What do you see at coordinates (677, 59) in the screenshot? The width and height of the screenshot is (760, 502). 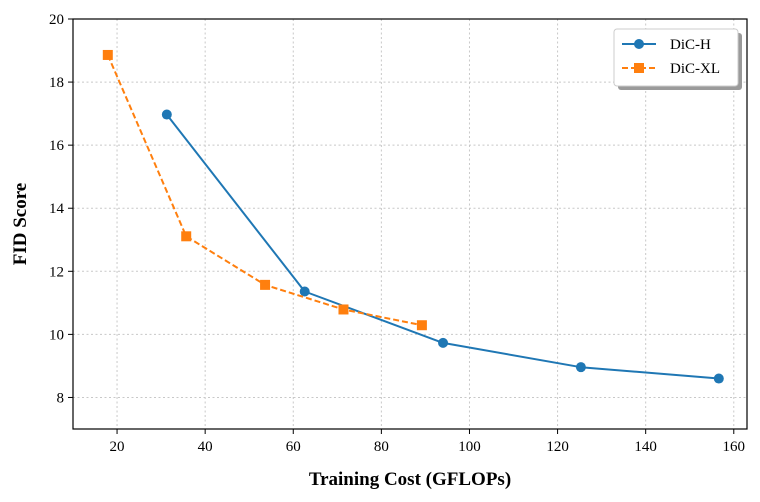 I see `legend: DiC-H DiC-XL` at bounding box center [677, 59].